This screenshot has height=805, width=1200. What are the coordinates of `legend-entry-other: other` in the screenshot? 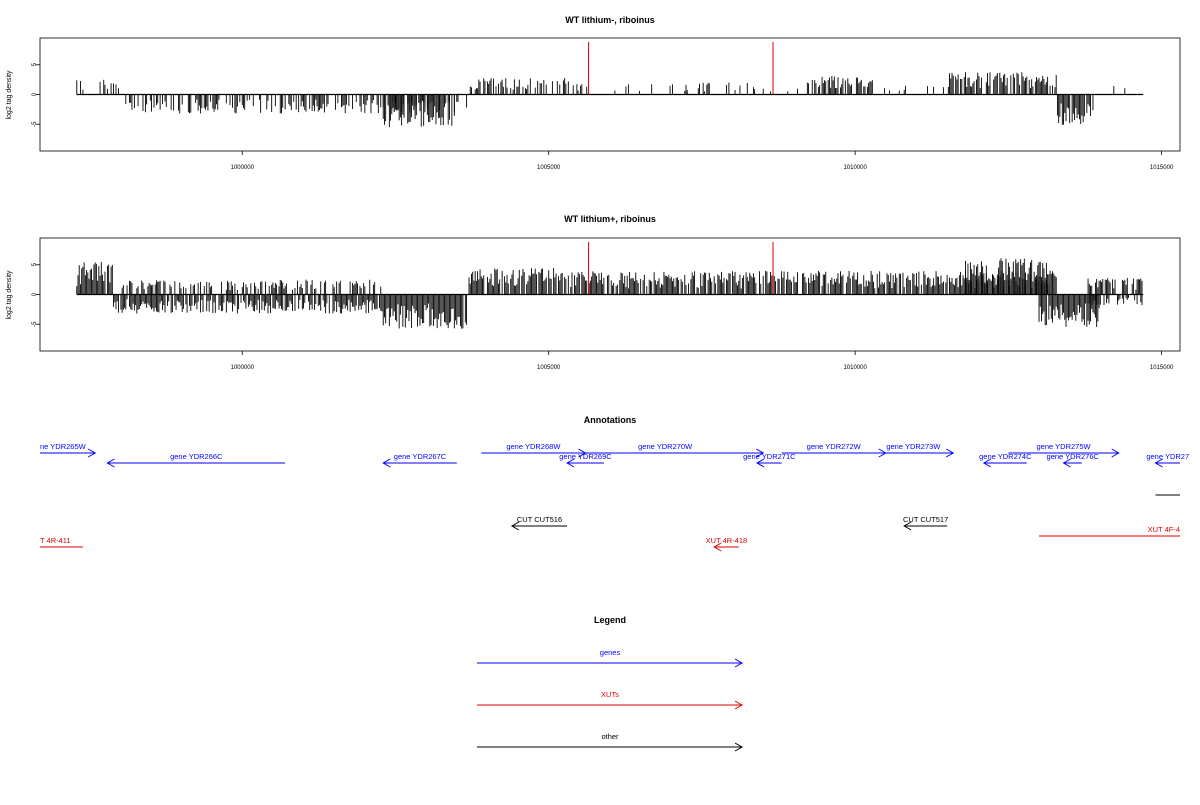 It's located at (610, 742).